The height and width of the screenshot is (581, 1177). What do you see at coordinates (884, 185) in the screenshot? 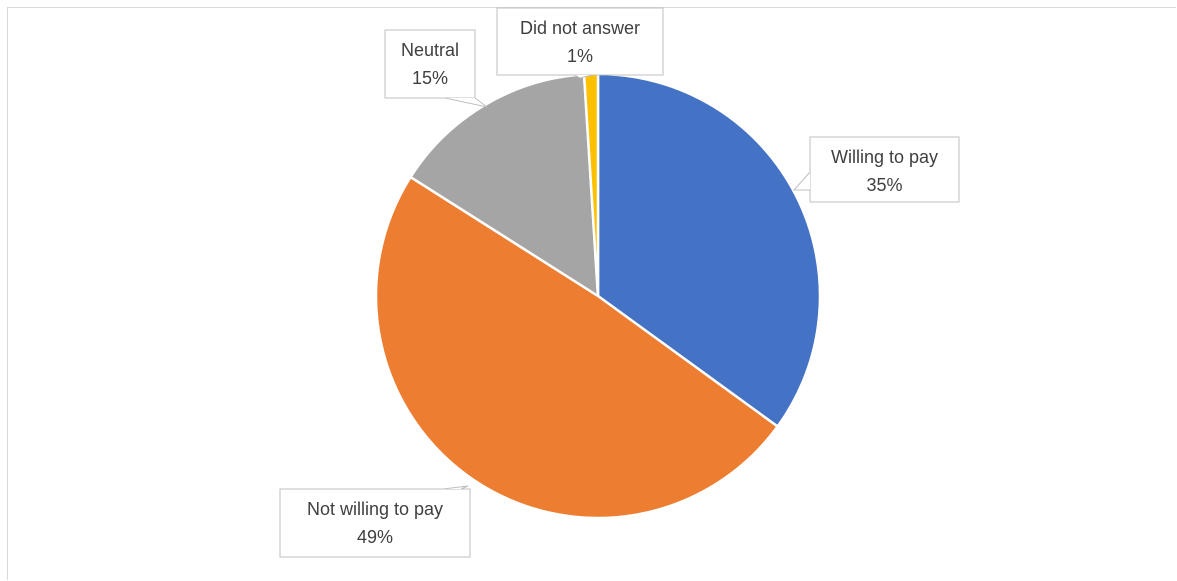
I see `slice-percent: 35%` at bounding box center [884, 185].